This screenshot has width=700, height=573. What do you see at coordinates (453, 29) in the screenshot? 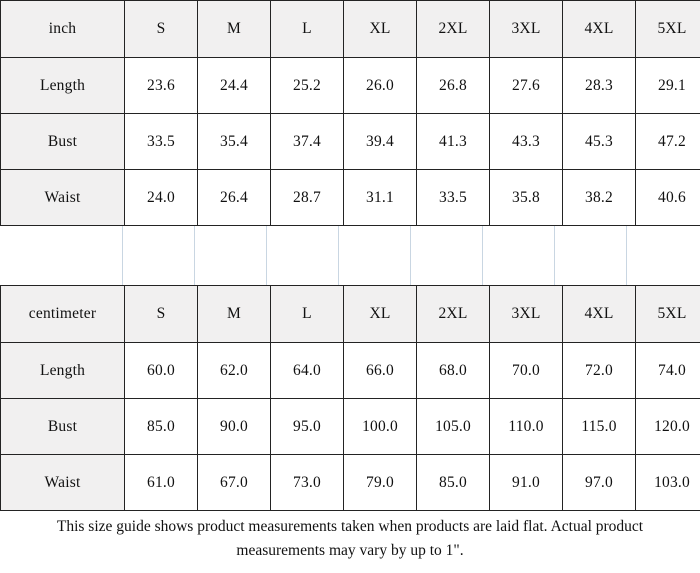
I see `size-header-2xl: 2XL` at bounding box center [453, 29].